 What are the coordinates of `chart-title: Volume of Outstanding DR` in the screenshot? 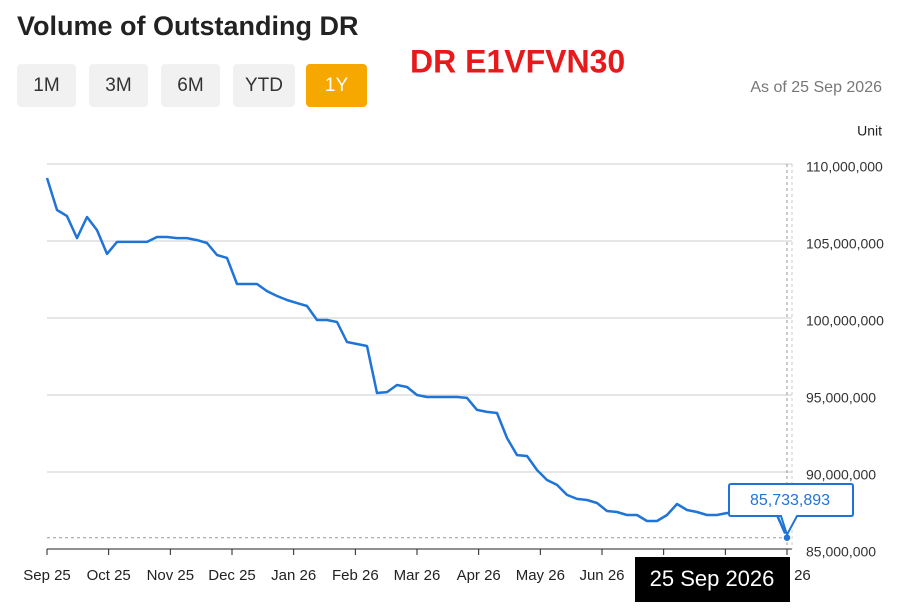 It's located at (187, 26).